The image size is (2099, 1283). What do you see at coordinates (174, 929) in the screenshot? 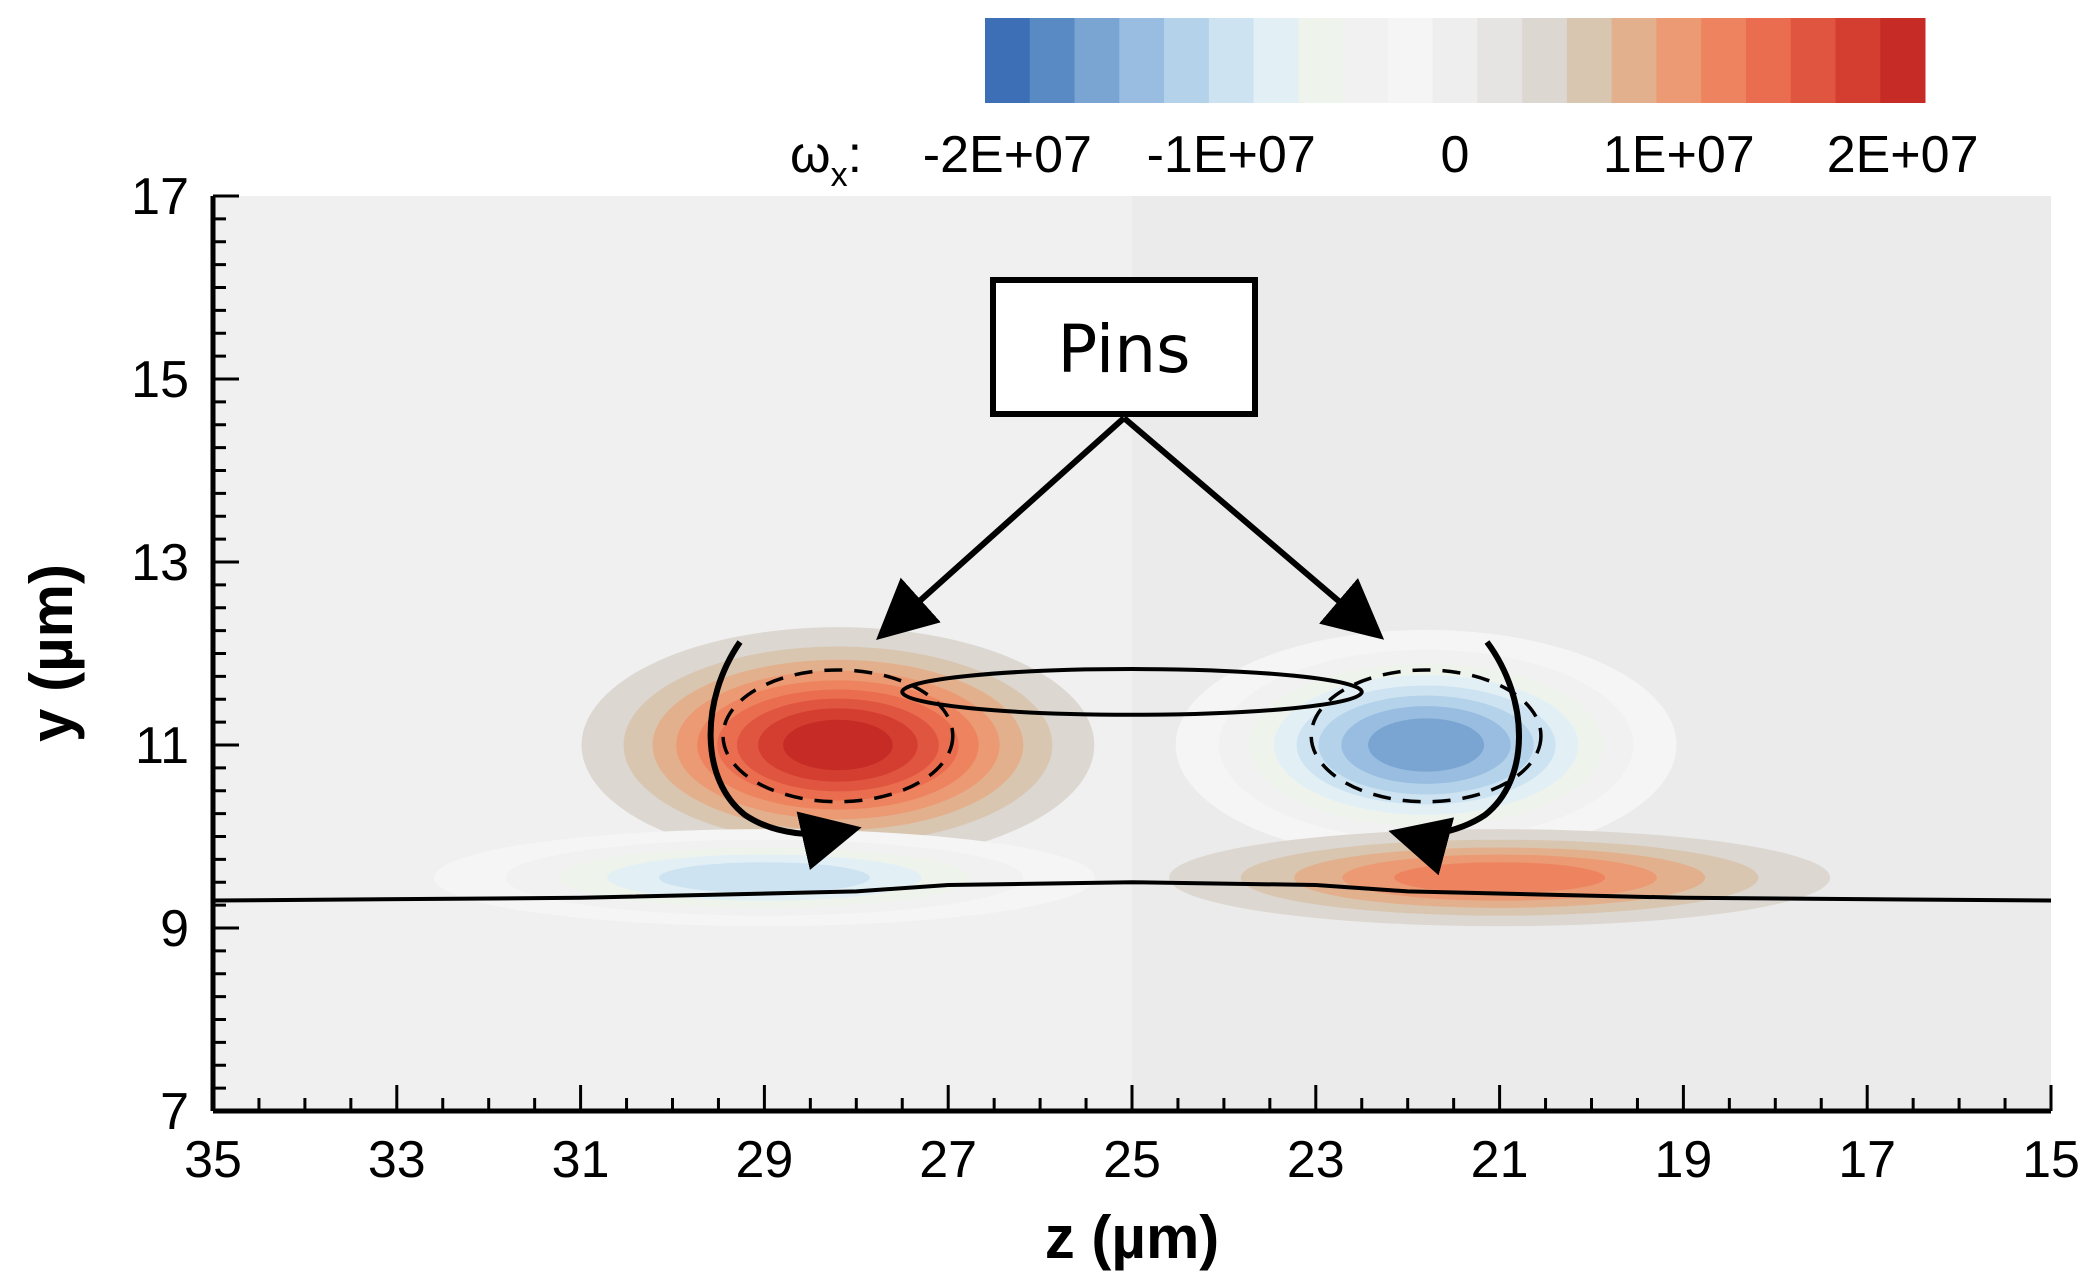
I see `y-tick-label: 9` at bounding box center [174, 929].